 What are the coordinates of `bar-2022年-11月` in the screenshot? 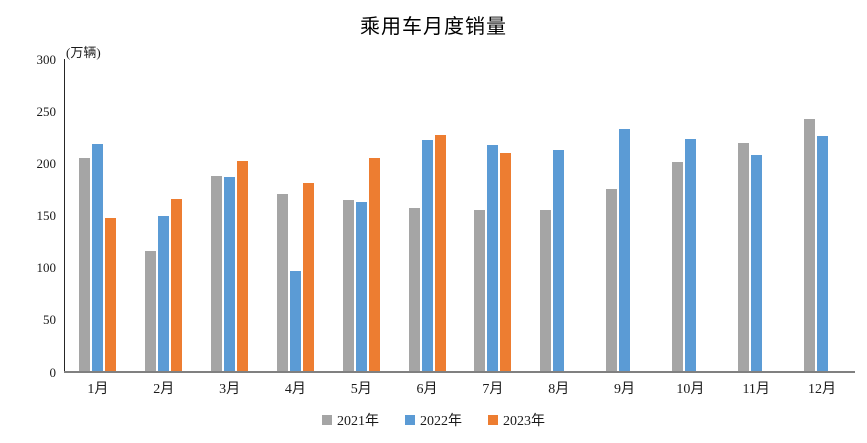 It's located at (756, 262).